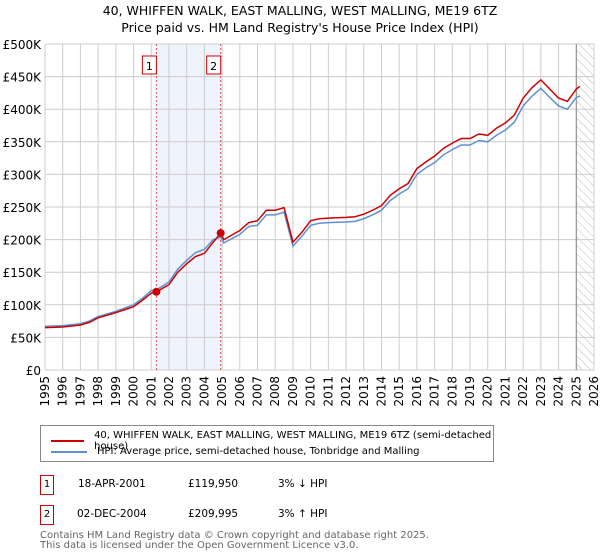 The height and width of the screenshot is (560, 600). Describe the element at coordinates (169, 391) in the screenshot. I see `x-tick-label: 2002` at that location.